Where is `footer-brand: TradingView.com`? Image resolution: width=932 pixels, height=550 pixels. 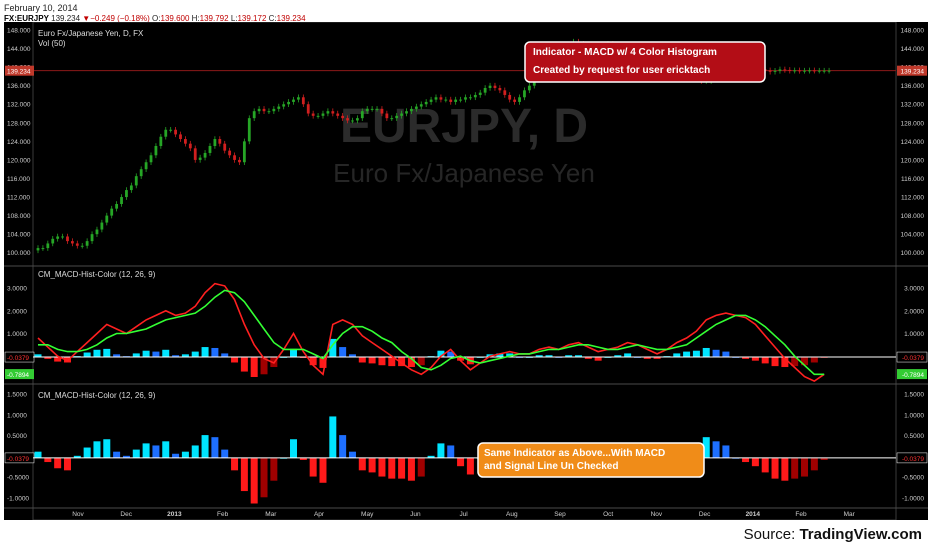
footer-brand: TradingView.com is located at coordinates (860, 534).